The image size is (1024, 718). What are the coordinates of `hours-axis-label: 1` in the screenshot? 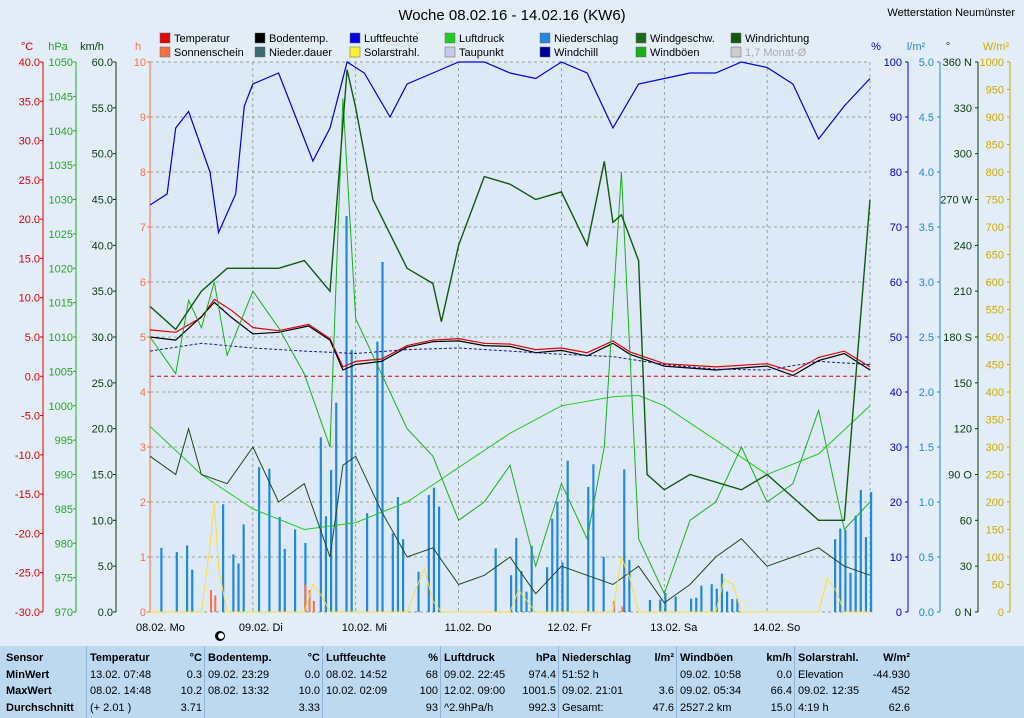 It's located at (143, 558).